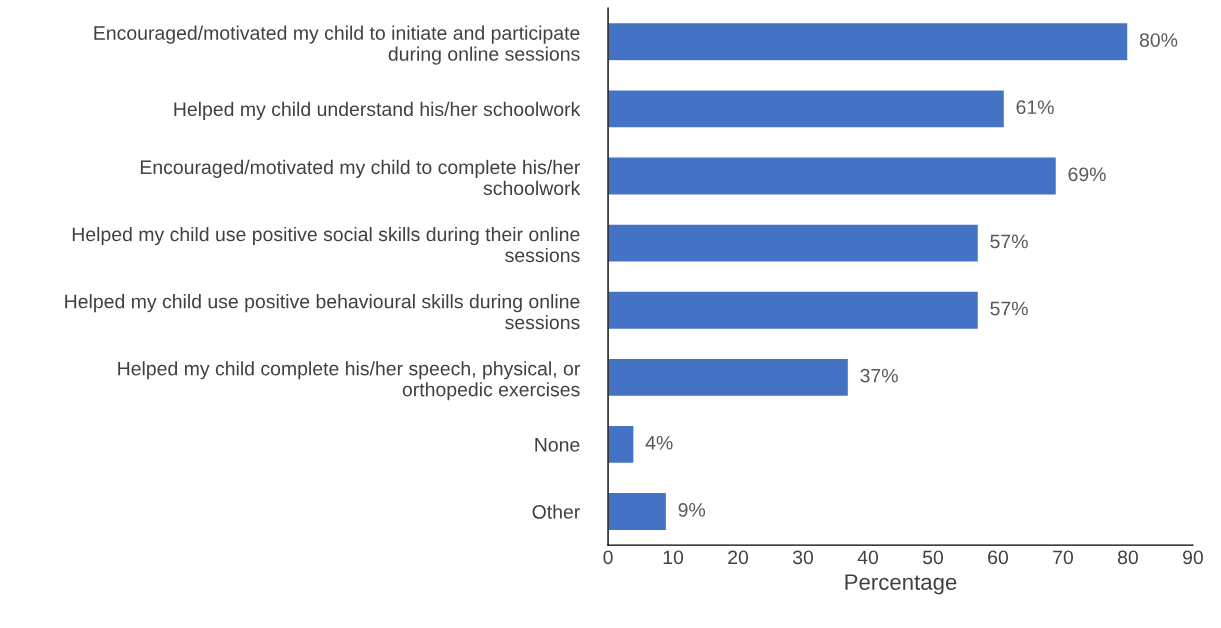 Image resolution: width=1221 pixels, height=628 pixels. What do you see at coordinates (659, 442) in the screenshot?
I see `data-label: 4%` at bounding box center [659, 442].